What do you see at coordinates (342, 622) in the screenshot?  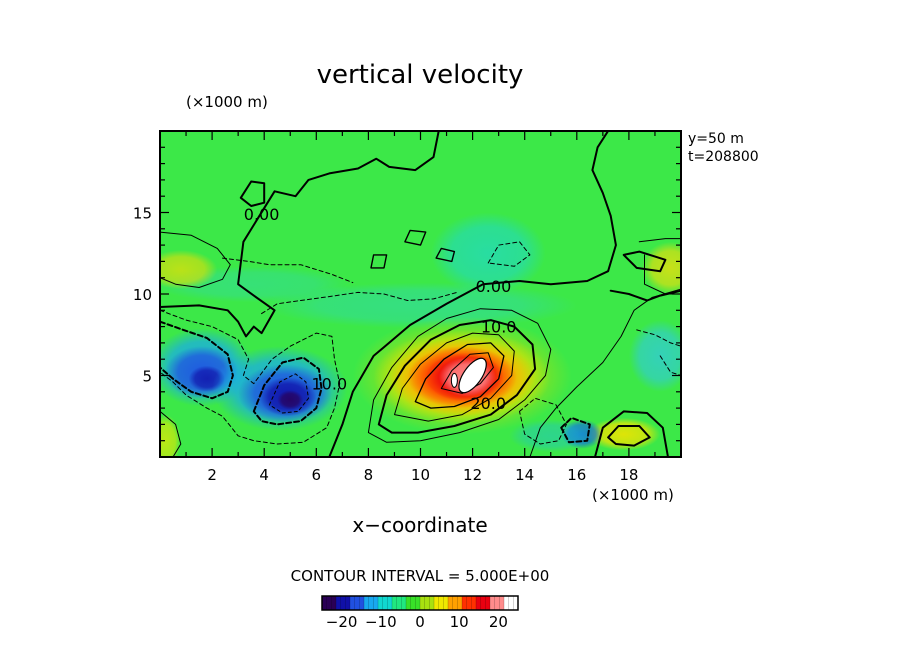 I see `colorbar-tick-label: −20` at bounding box center [342, 622].